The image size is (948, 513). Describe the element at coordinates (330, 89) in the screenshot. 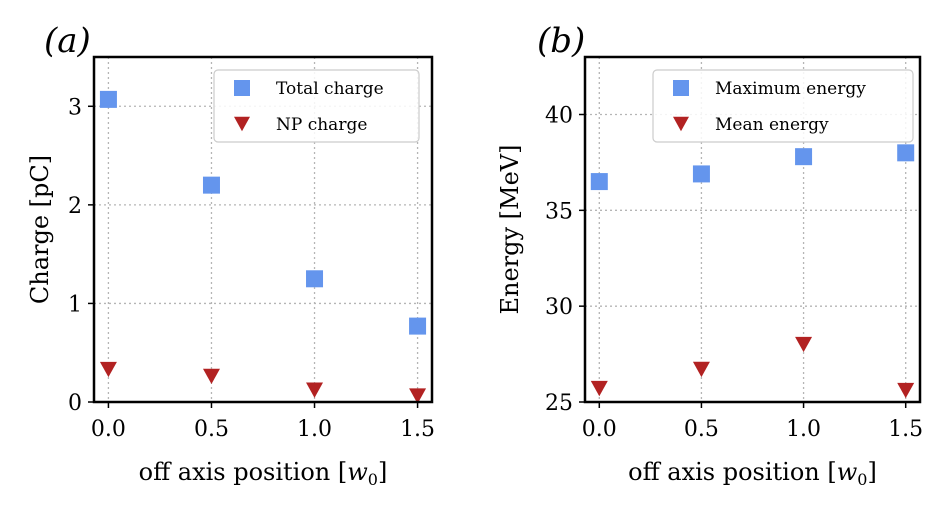

I see `legend-label: Total charge` at that location.